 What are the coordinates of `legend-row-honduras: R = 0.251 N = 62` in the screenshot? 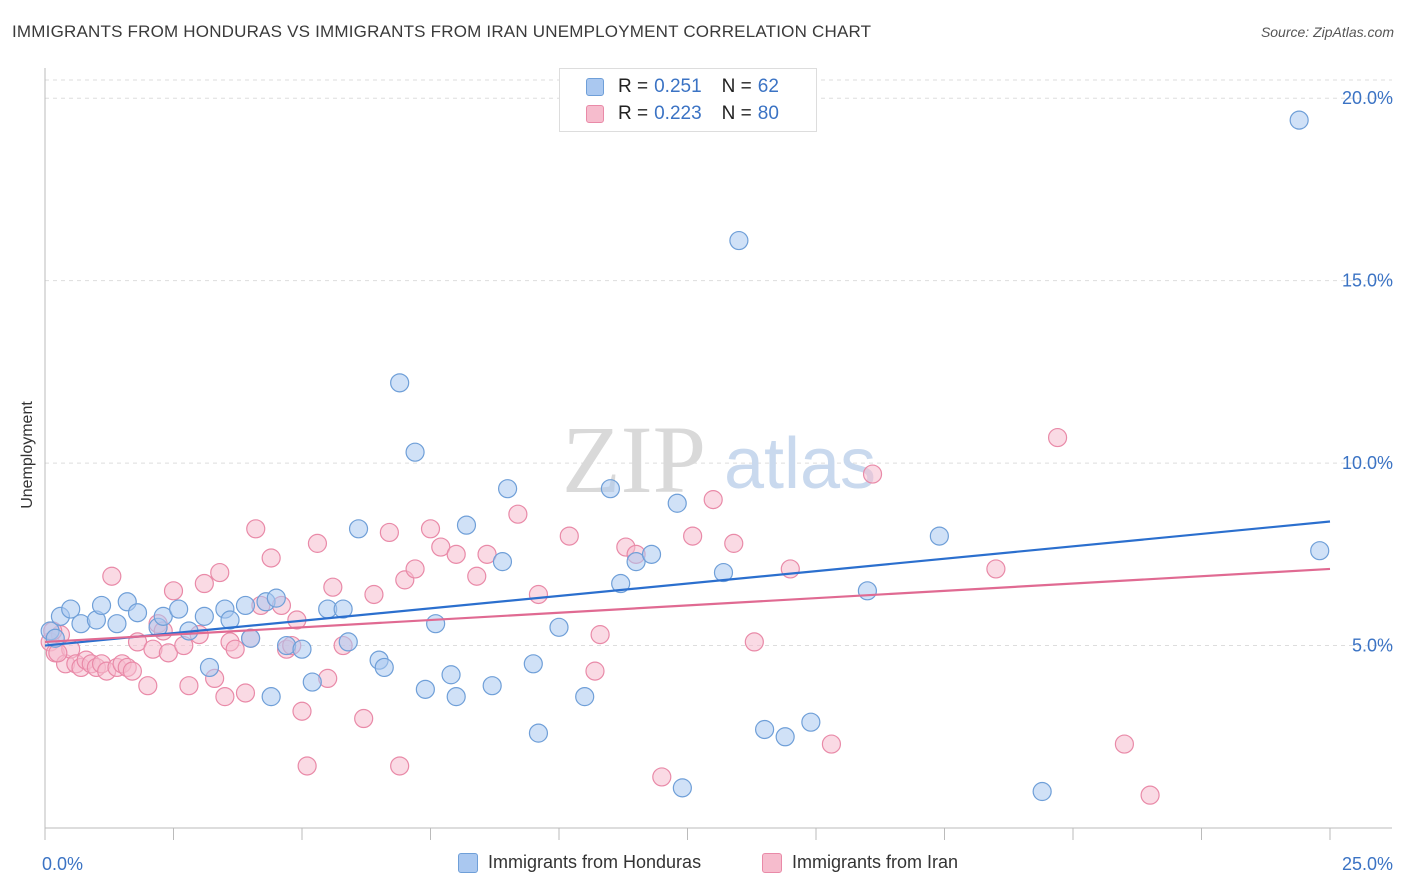 It's located at (682, 87).